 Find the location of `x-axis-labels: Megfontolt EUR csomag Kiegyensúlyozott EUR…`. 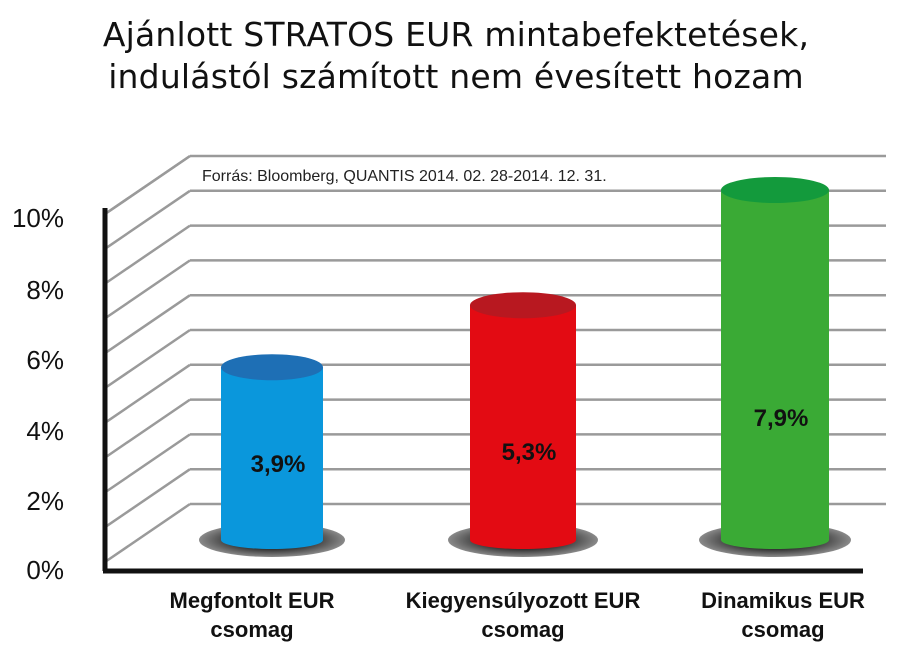

x-axis-labels: Megfontolt EUR csomag Kiegyensúlyozott EUR… is located at coordinates (518, 615).